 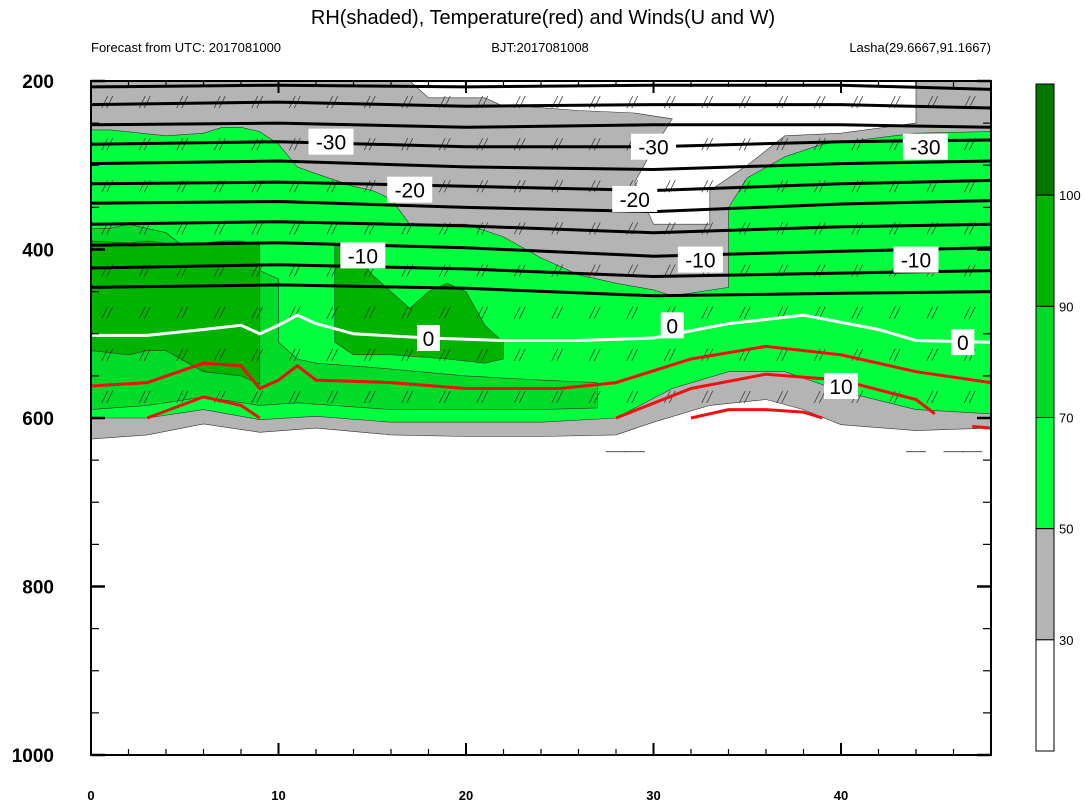 I want to click on contour-label-text: 10, so click(x=840, y=387).